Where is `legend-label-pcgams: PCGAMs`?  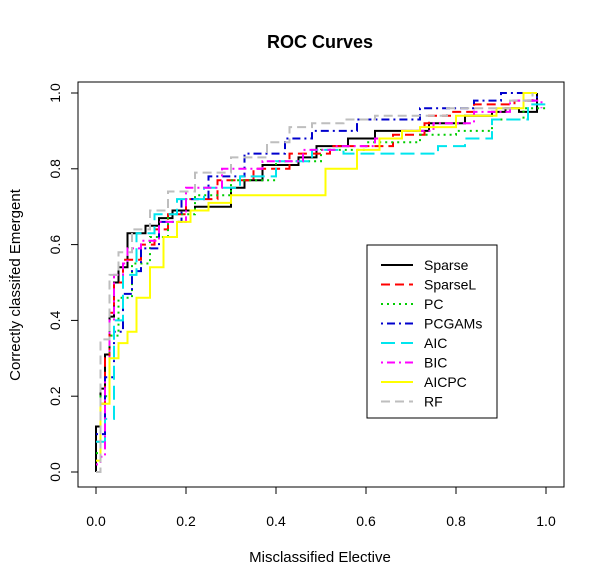 legend-label-pcgams: PCGAMs is located at coordinates (453, 324).